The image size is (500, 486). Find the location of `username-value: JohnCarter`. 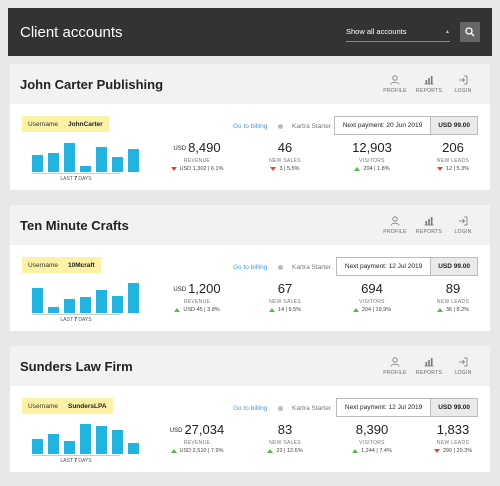

username-value: JohnCarter is located at coordinates (85, 124).